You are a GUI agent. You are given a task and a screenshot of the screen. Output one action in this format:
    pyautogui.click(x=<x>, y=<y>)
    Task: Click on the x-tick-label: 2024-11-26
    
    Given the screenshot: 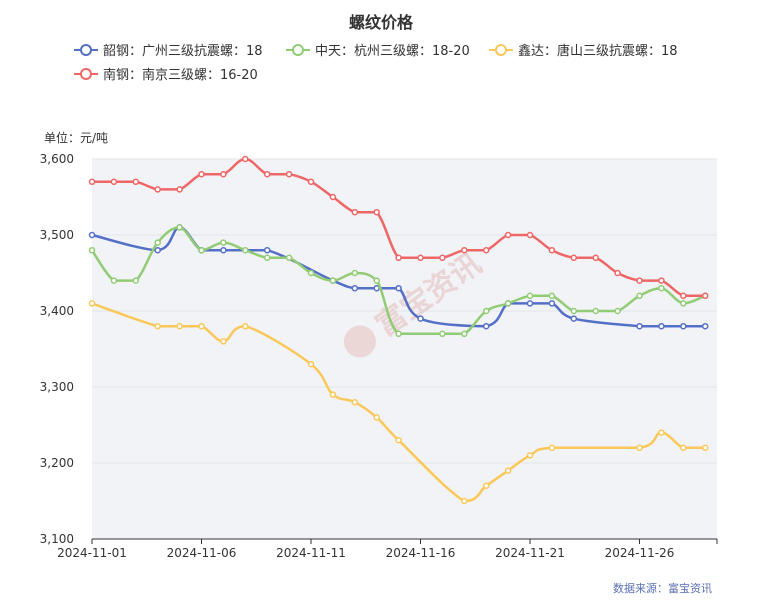 What is the action you would take?
    pyautogui.click(x=640, y=553)
    